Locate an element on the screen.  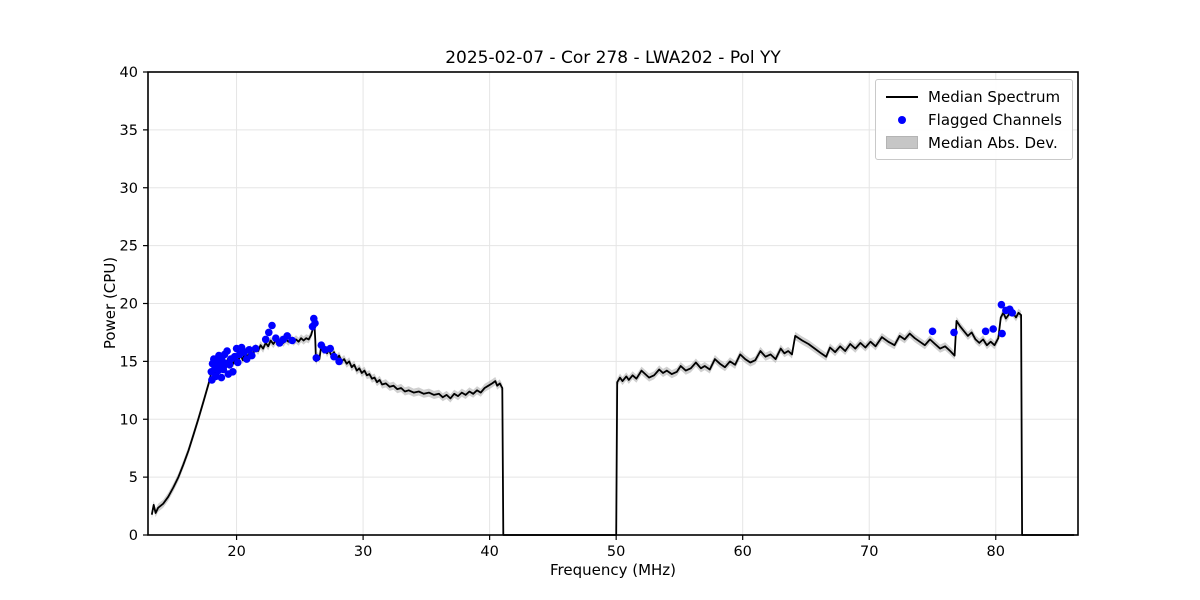
y-tick-label: 20 is located at coordinates (129, 305).